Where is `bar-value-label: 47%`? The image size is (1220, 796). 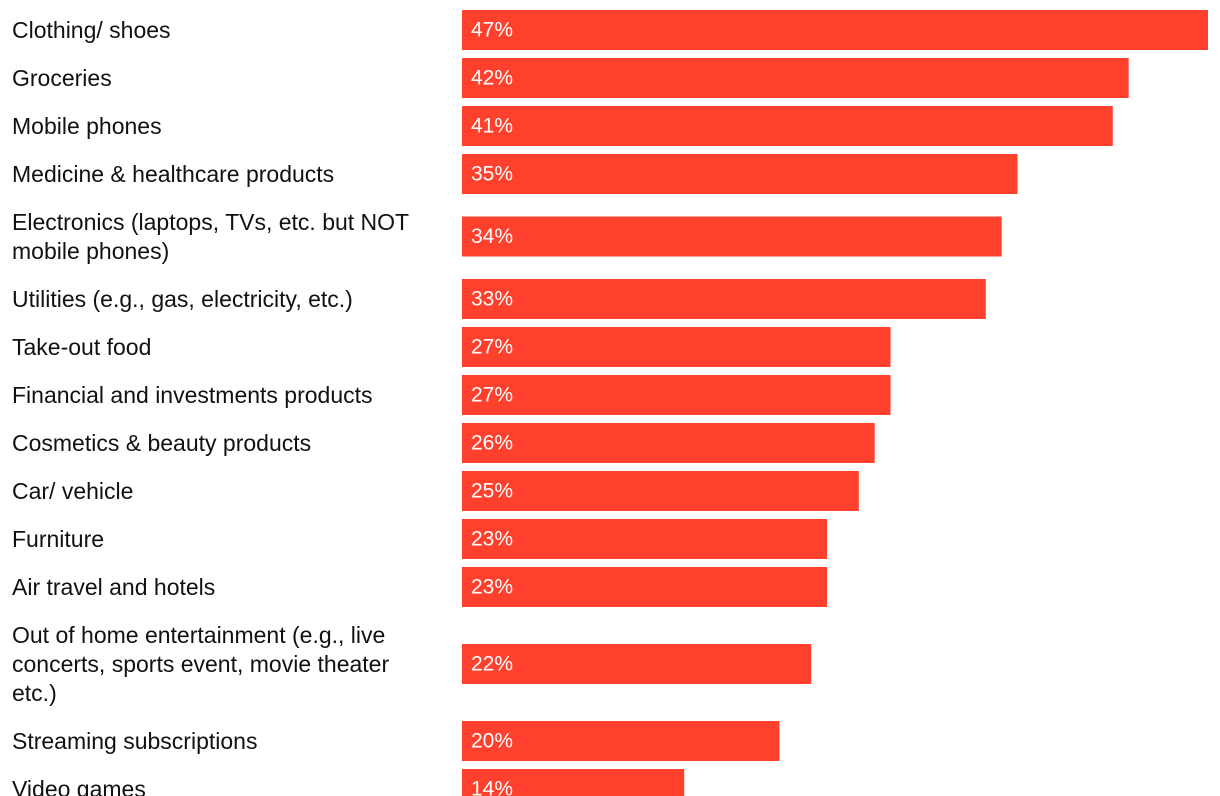
bar-value-label: 47% is located at coordinates (492, 30).